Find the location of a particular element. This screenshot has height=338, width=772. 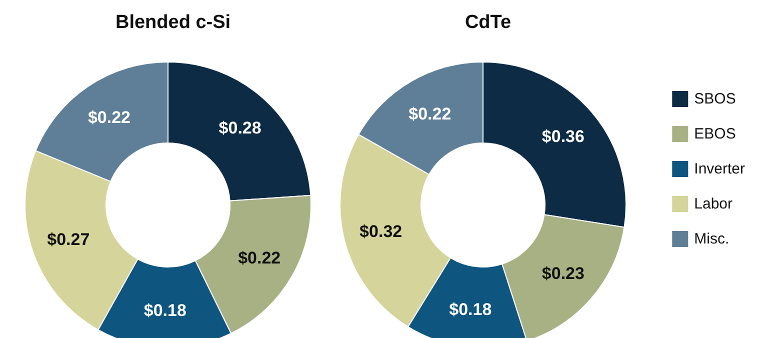

legend-label: Misc. is located at coordinates (712, 239).